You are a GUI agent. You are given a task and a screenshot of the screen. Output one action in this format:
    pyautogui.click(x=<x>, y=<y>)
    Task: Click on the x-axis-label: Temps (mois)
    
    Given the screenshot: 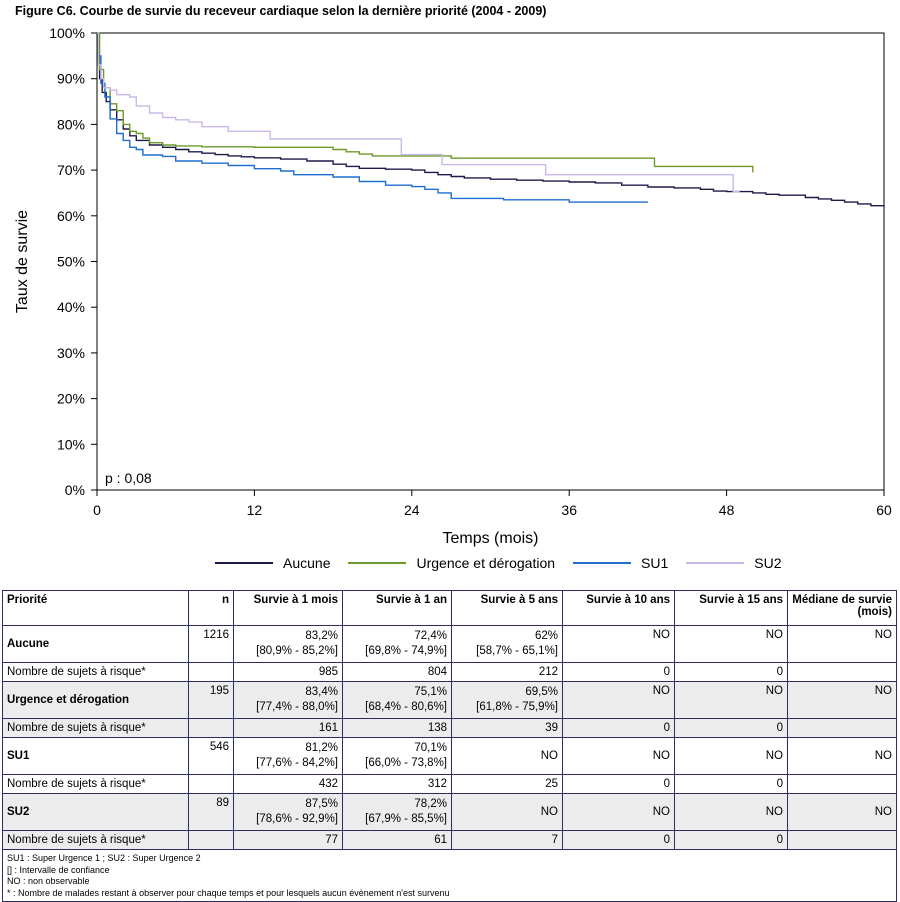 What is the action you would take?
    pyautogui.click(x=490, y=538)
    